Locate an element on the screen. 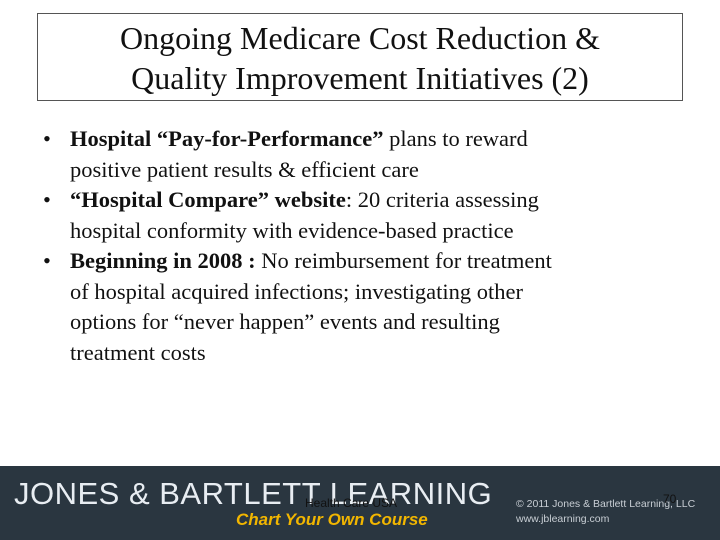 This screenshot has width=720, height=540. copyright-line: © 2011 Jones & Bartlett Learning, LLC is located at coordinates (606, 504).